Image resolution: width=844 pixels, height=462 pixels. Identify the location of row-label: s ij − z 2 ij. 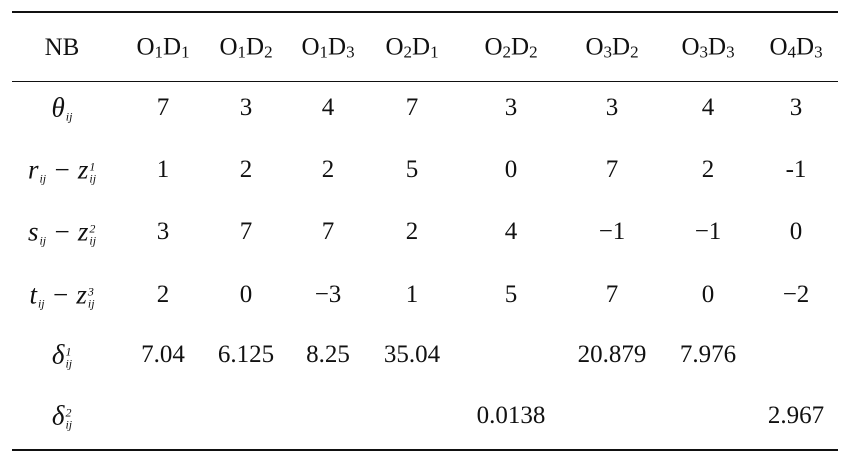
(62, 232).